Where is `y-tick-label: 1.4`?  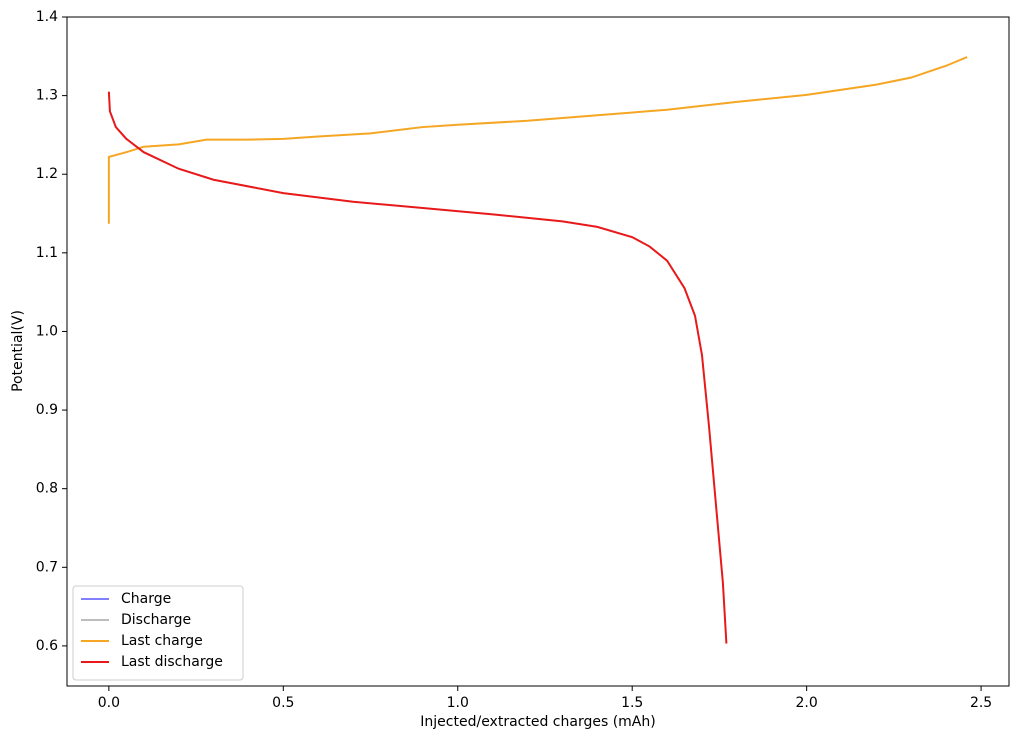
y-tick-label: 1.4 is located at coordinates (47, 17).